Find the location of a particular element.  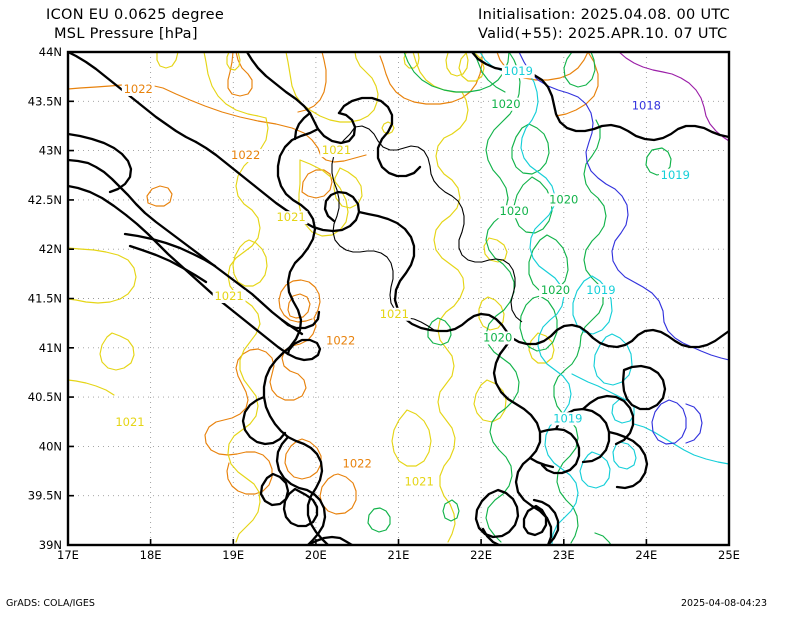

y-tick-label: 43N is located at coordinates (50, 151).